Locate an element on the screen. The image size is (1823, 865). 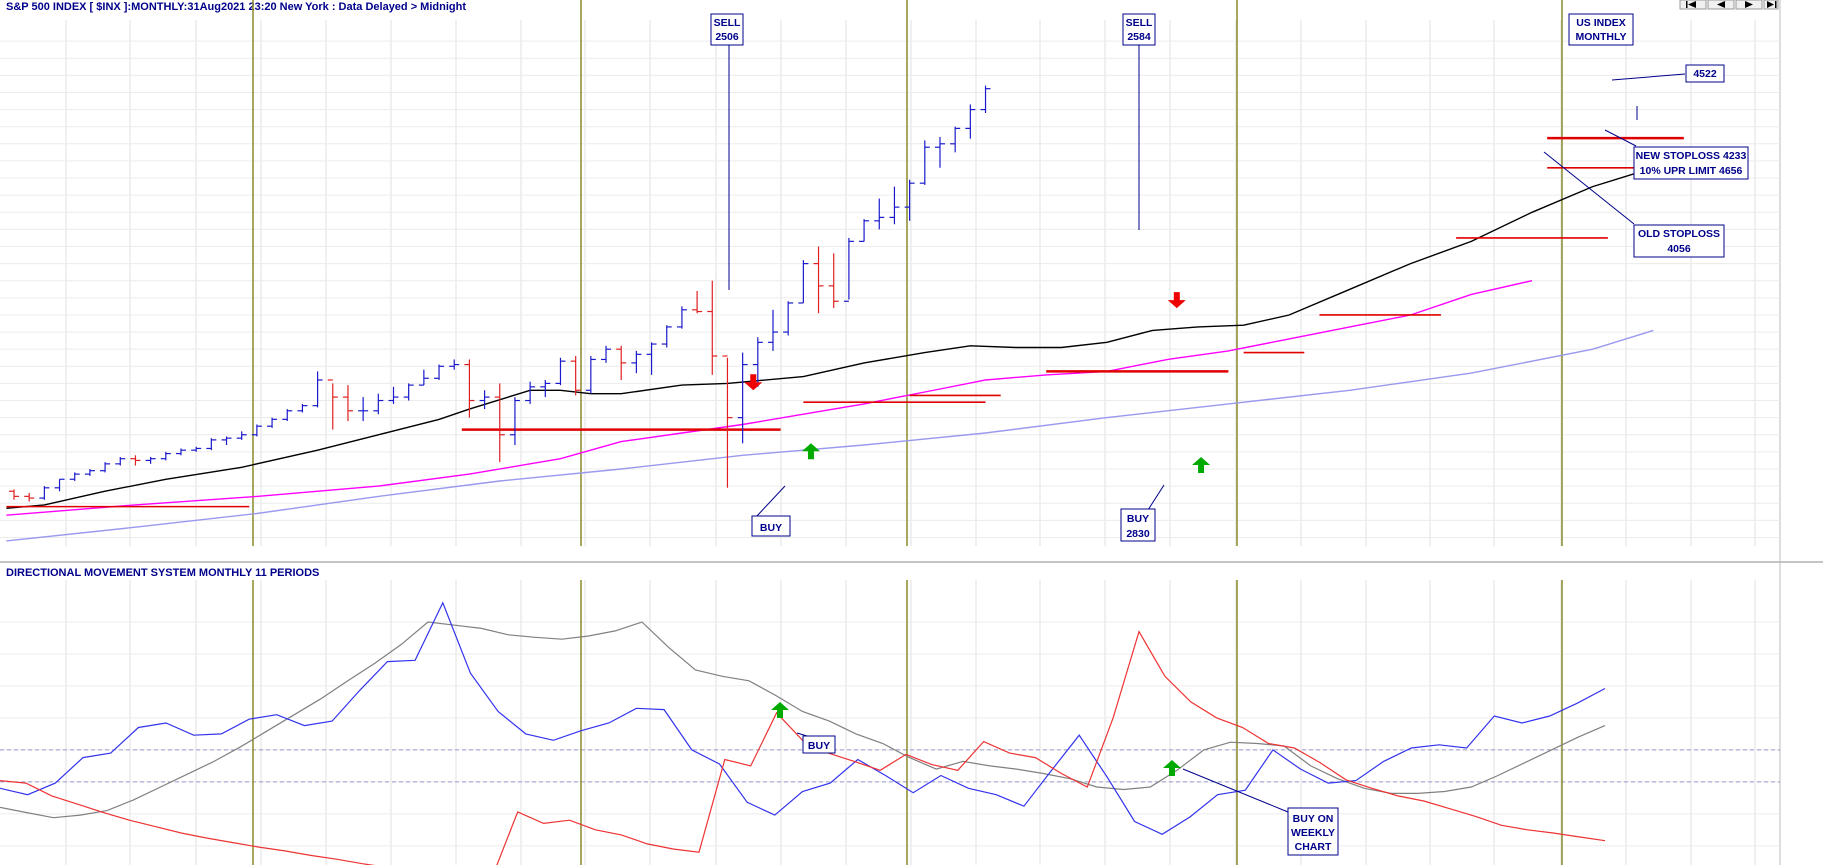
price-label-box: 4522 is located at coordinates (1705, 73).